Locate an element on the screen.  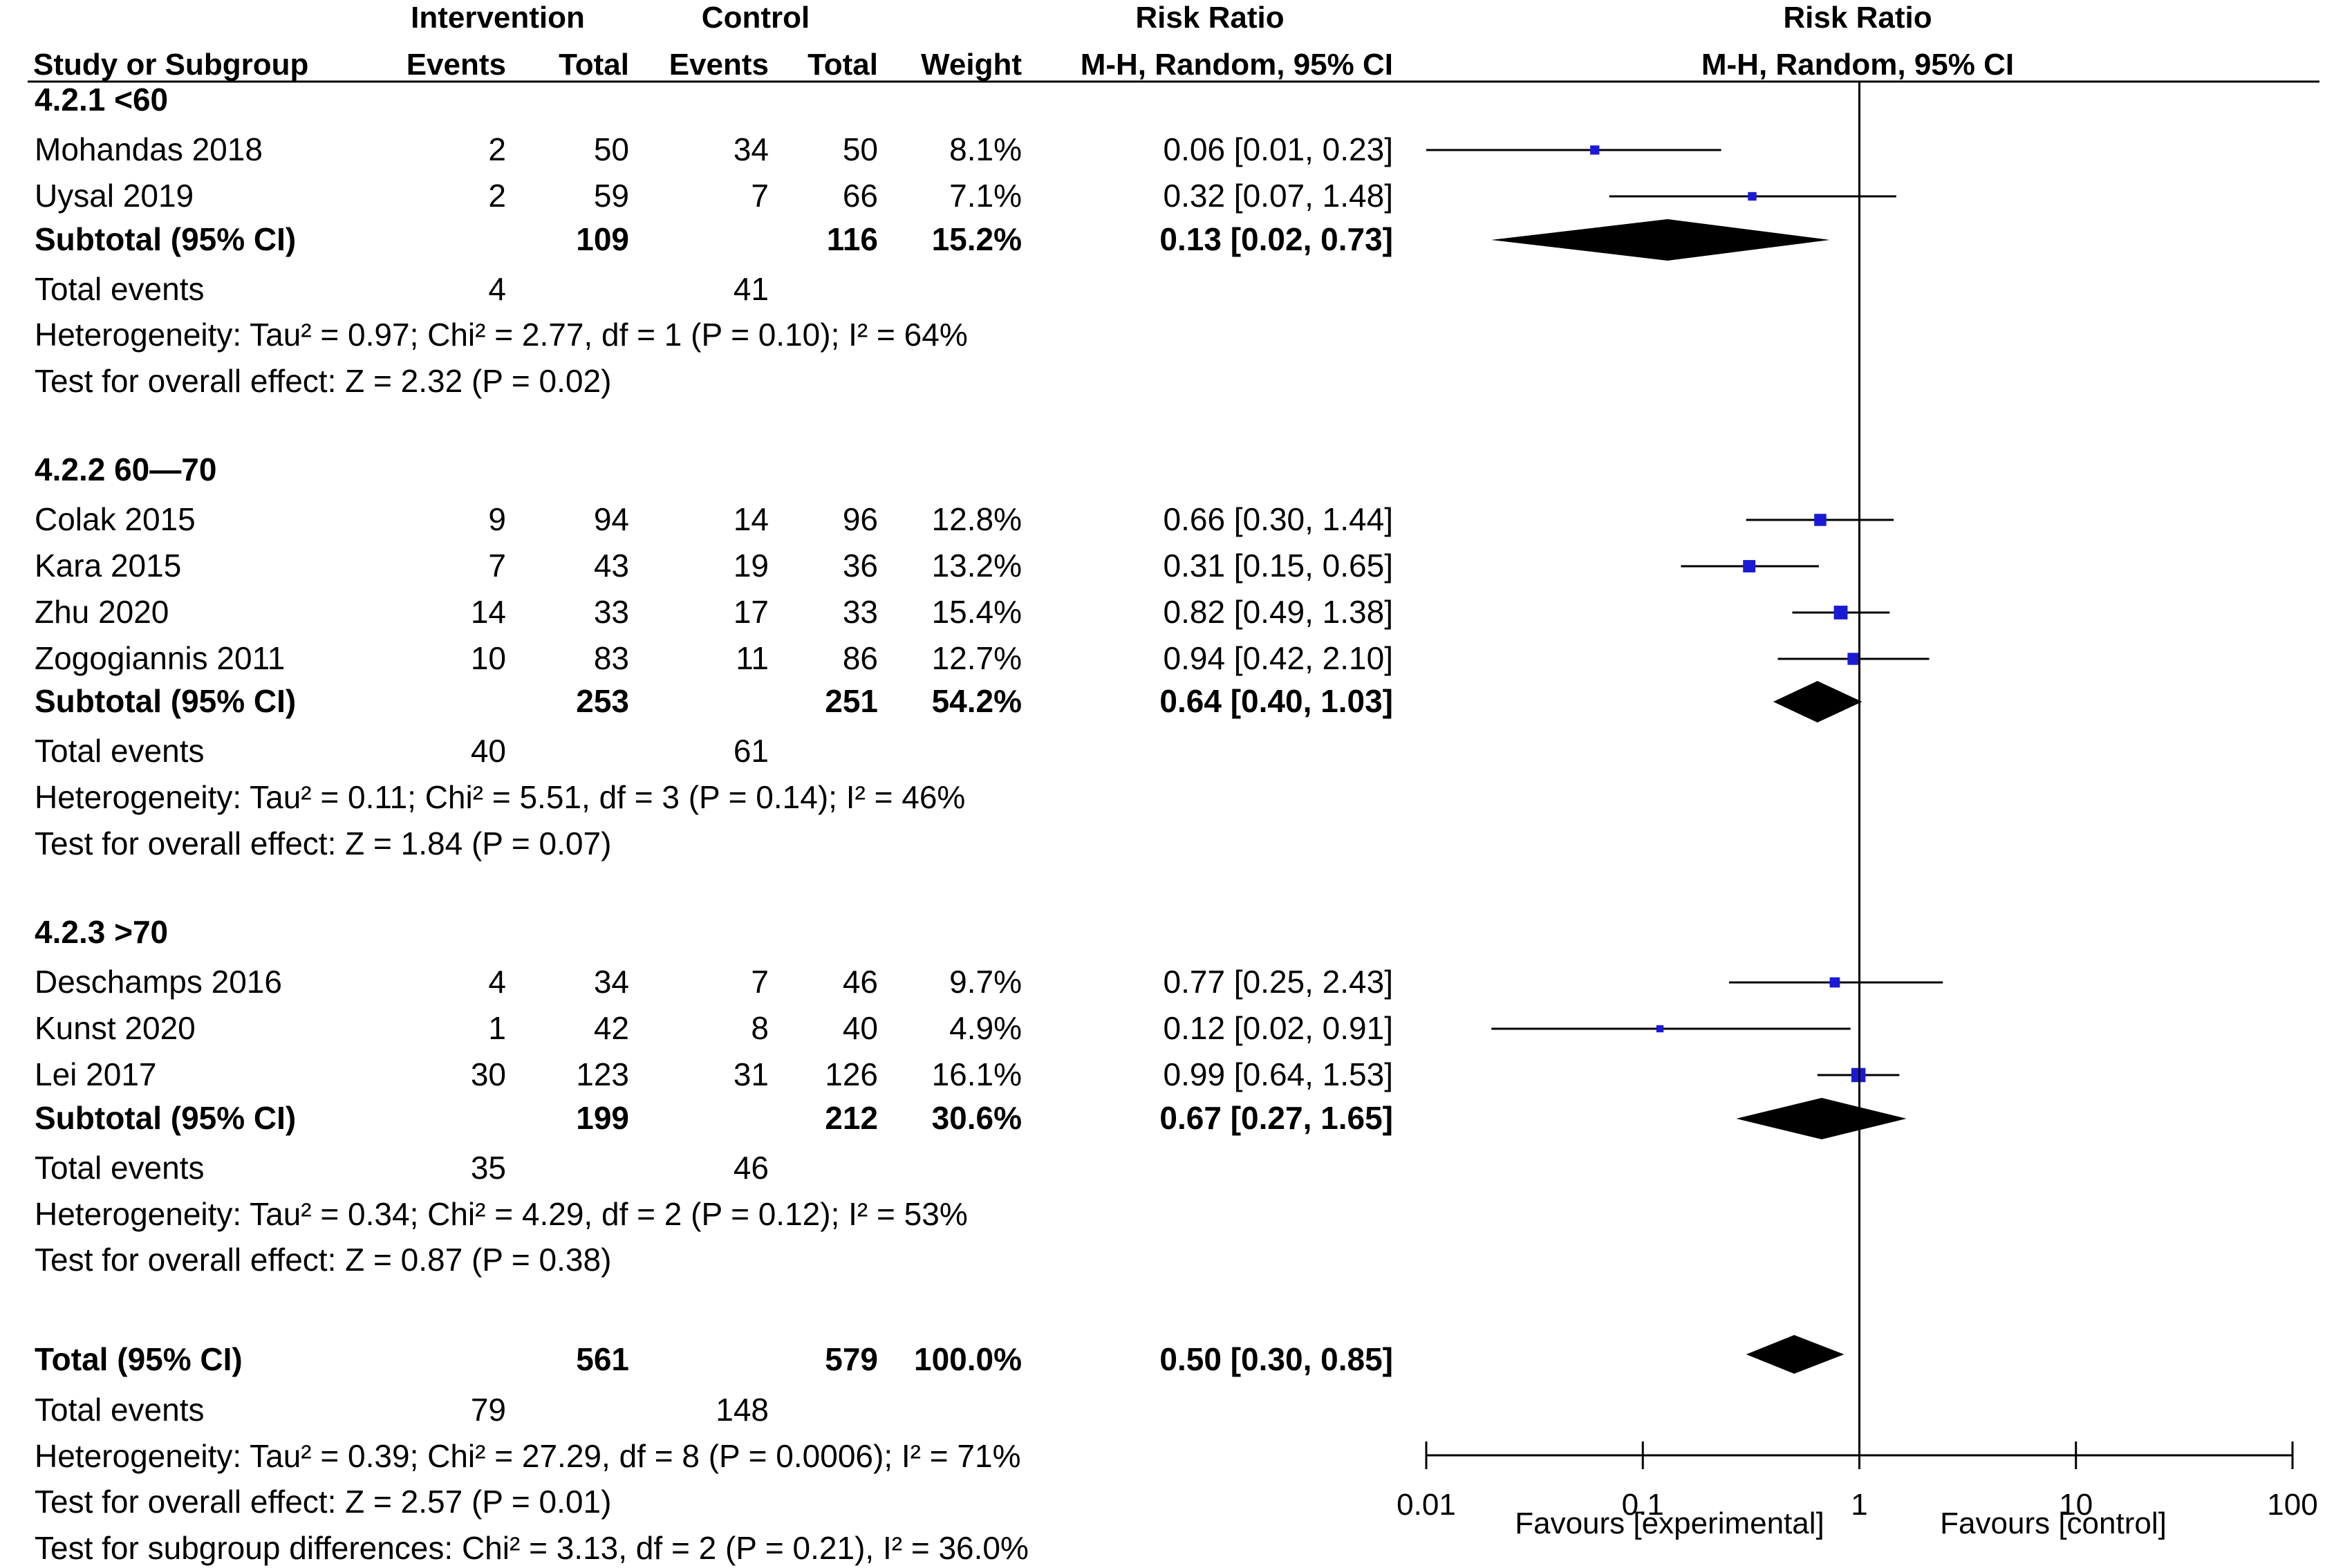
study-ci: 0.12 [0.02, 0.91] is located at coordinates (1279, 1028).